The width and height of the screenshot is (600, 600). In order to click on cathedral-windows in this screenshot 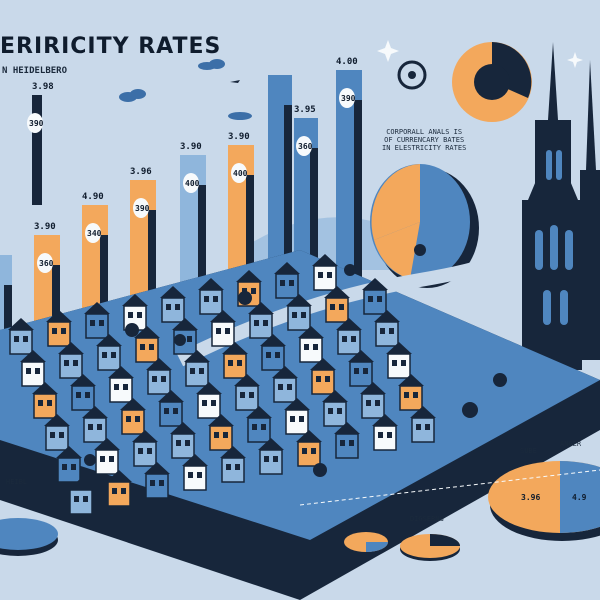, I will do `click(554, 237)`.